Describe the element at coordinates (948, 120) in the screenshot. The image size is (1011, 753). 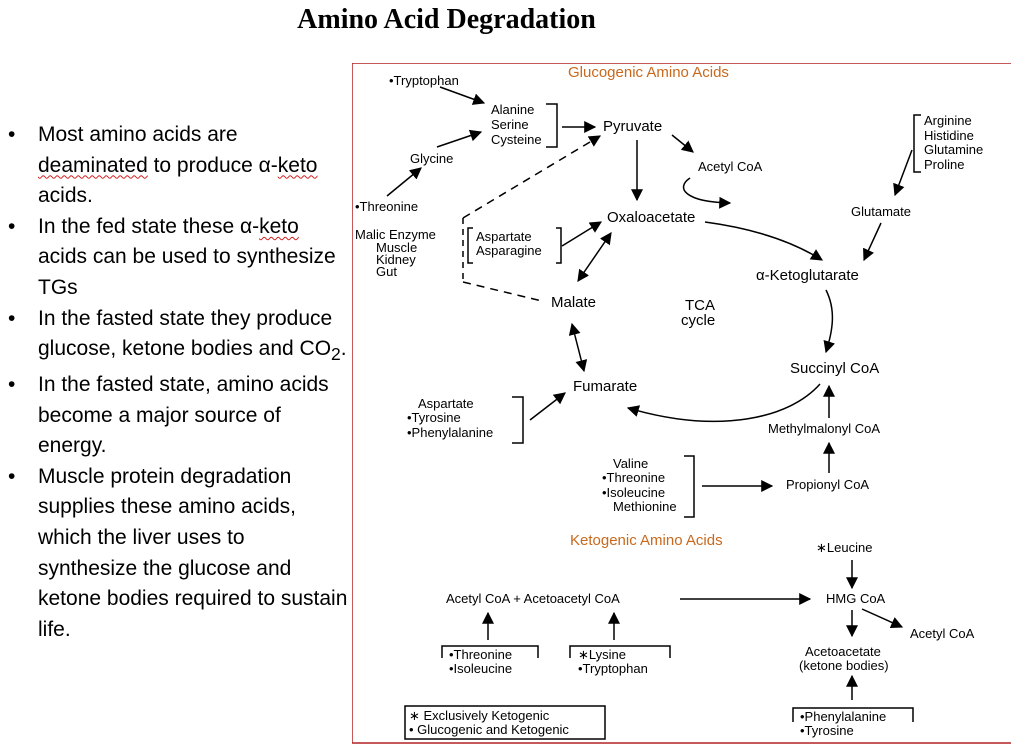
I see `arginine-label: Arginine` at that location.